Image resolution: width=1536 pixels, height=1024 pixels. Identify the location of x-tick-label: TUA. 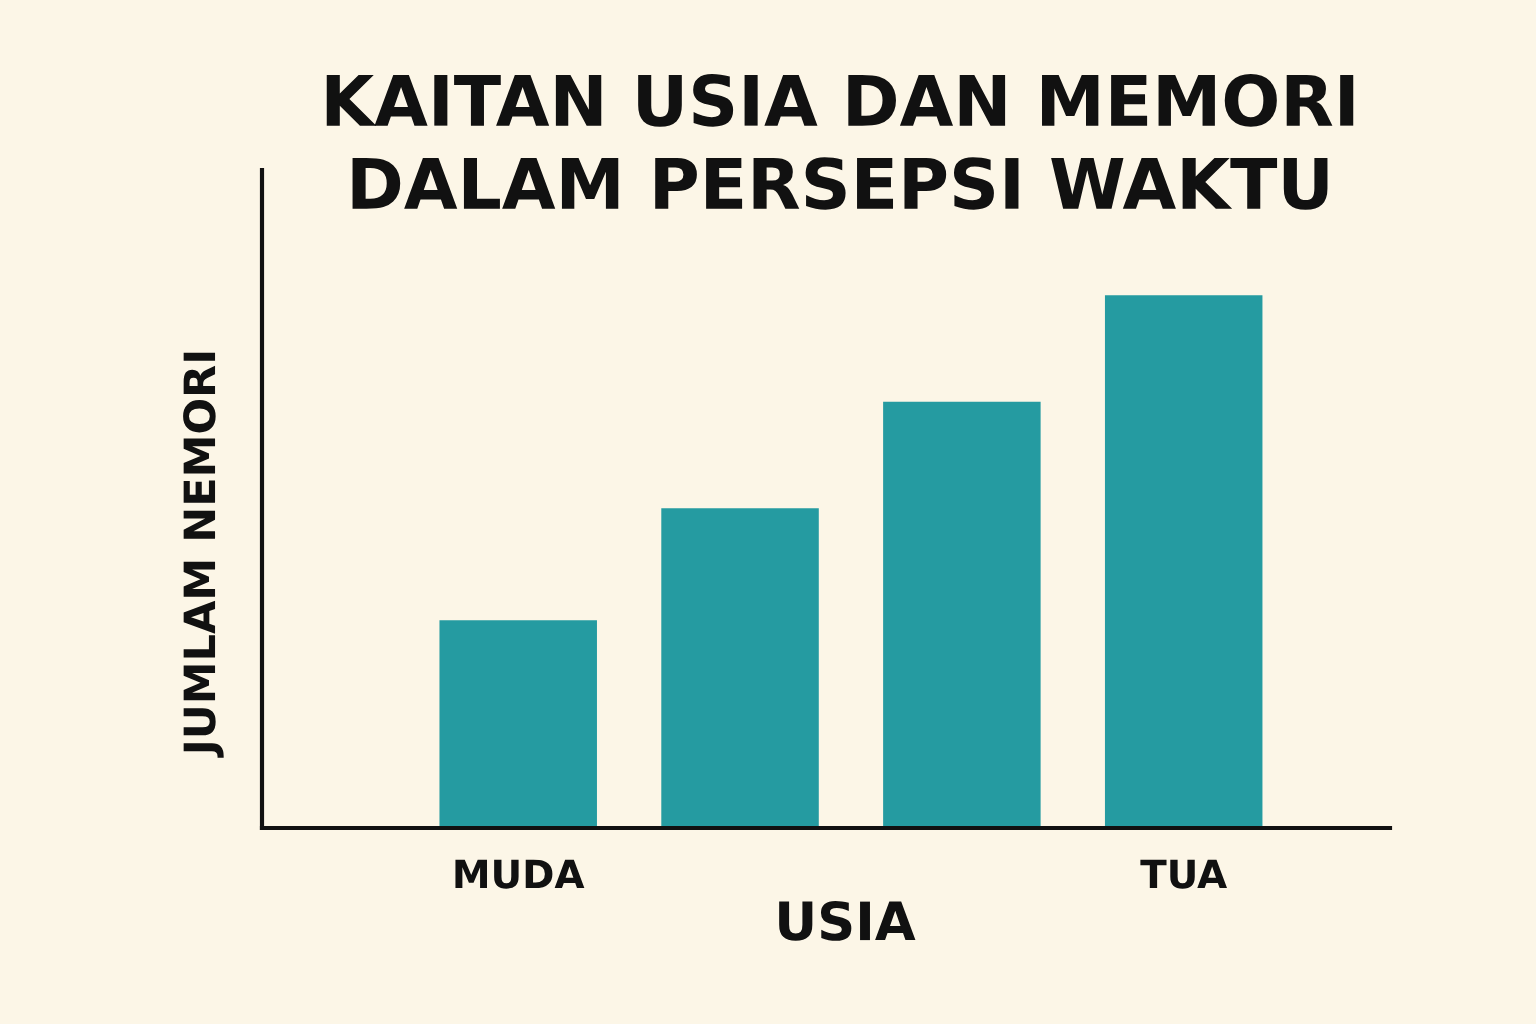
(1183, 874).